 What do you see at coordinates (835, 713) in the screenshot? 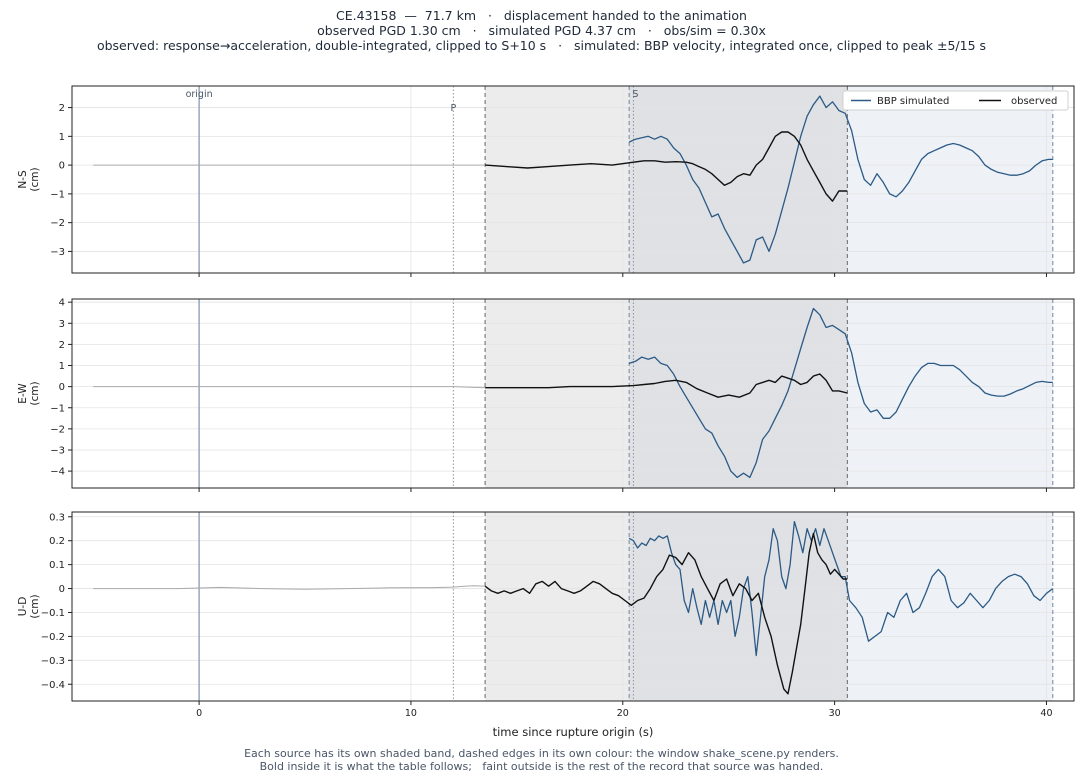
I see `x-tick-label: 30` at bounding box center [835, 713].